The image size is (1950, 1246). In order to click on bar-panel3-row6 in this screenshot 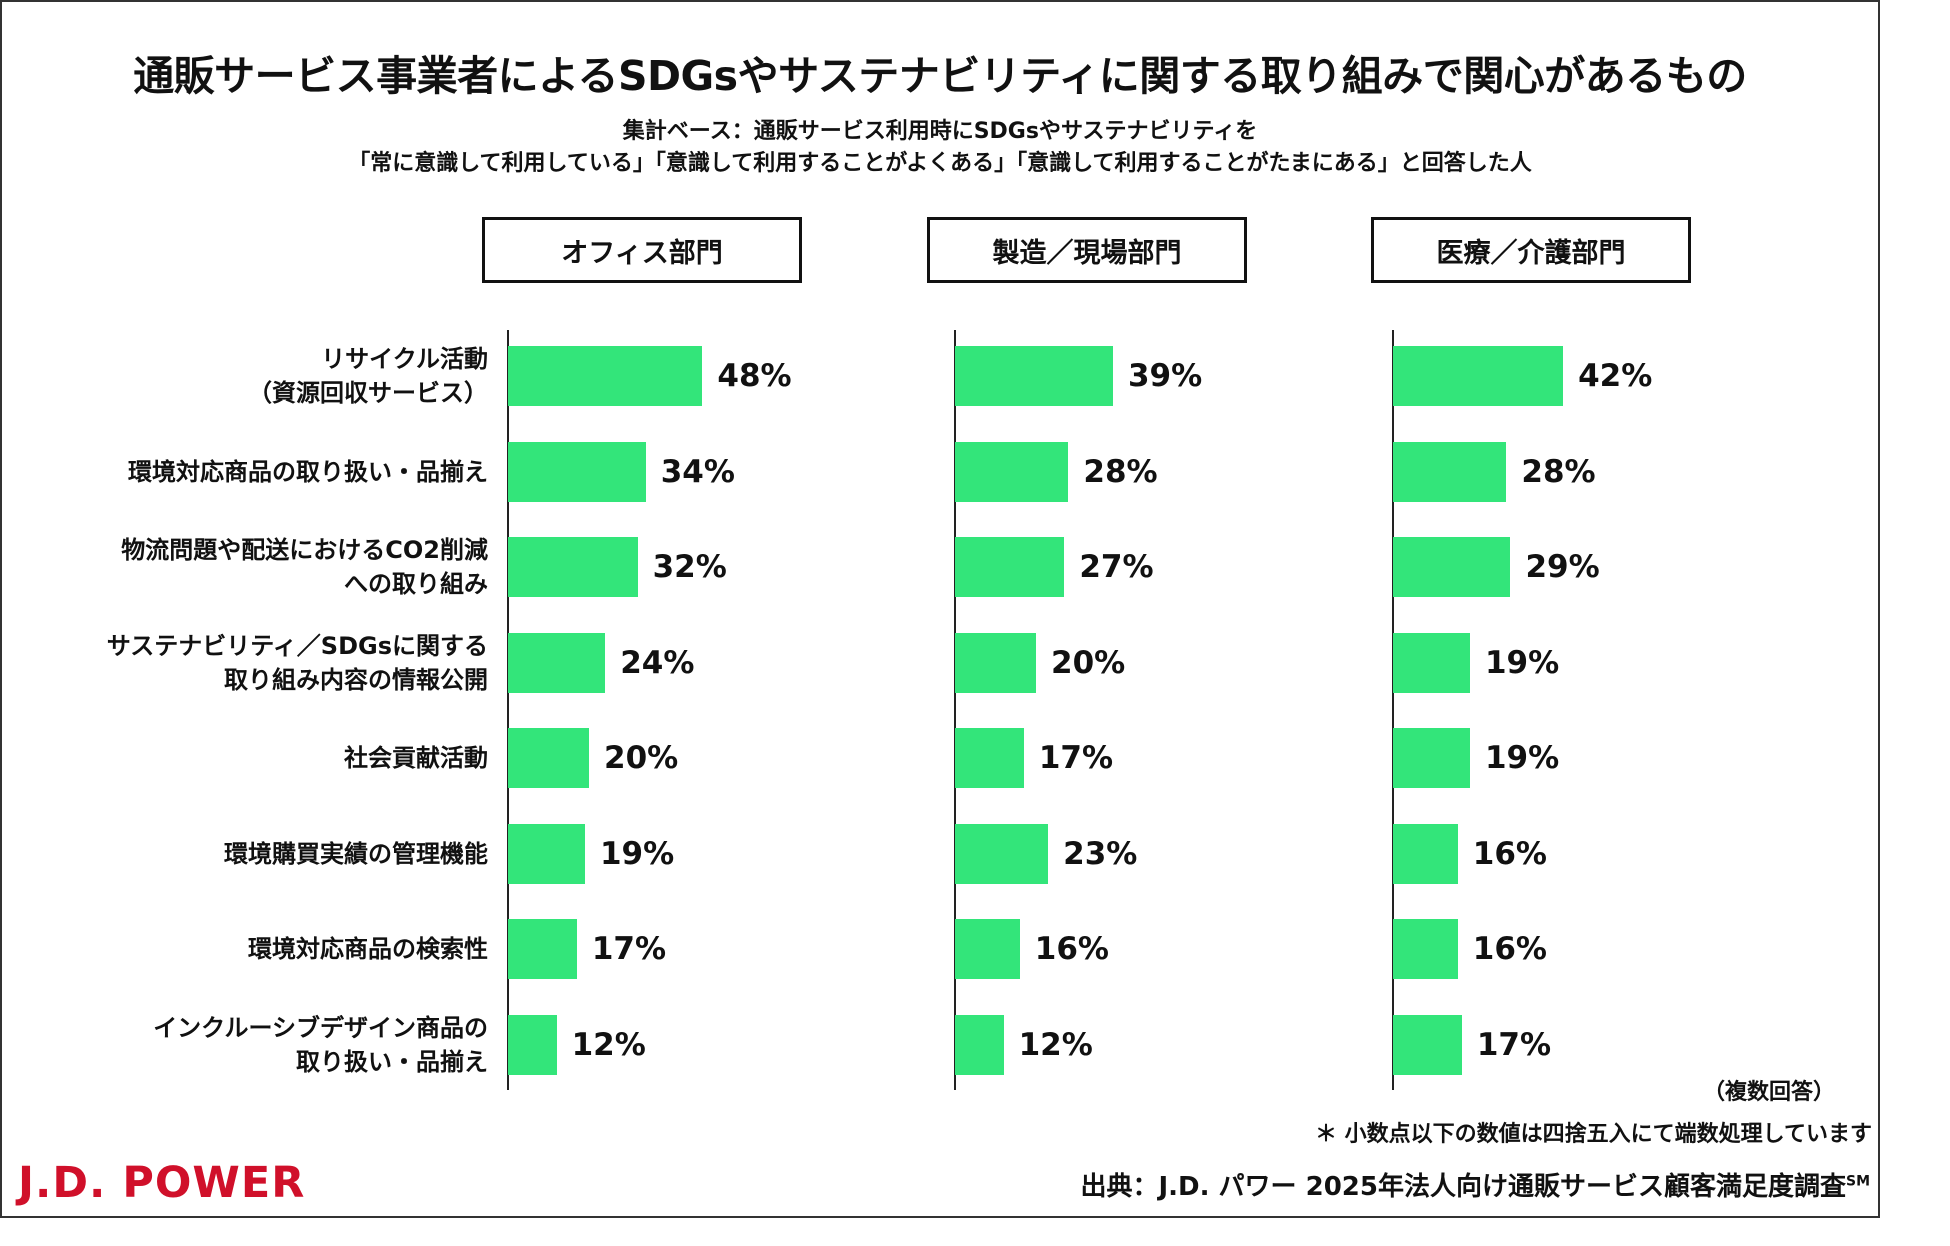, I will do `click(1425, 853)`.